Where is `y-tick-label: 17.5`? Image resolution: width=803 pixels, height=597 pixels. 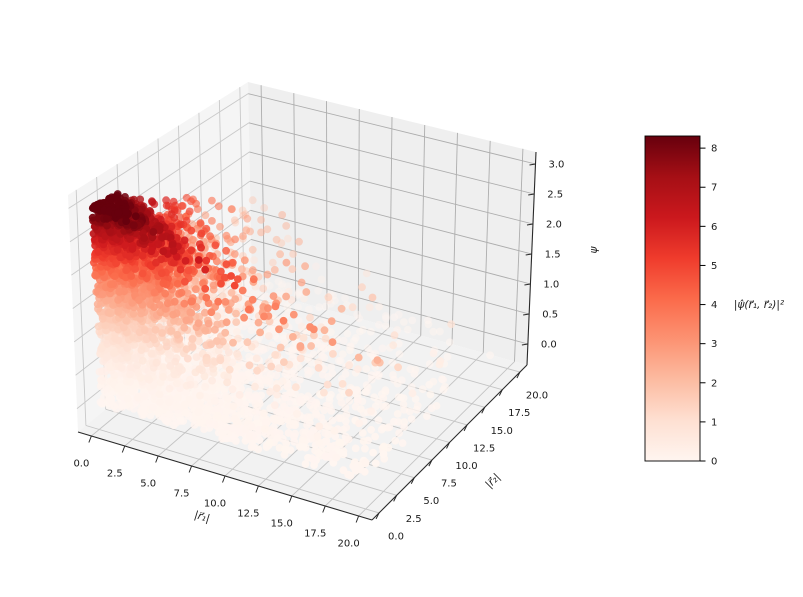 y-tick-label: 17.5 is located at coordinates (519, 413).